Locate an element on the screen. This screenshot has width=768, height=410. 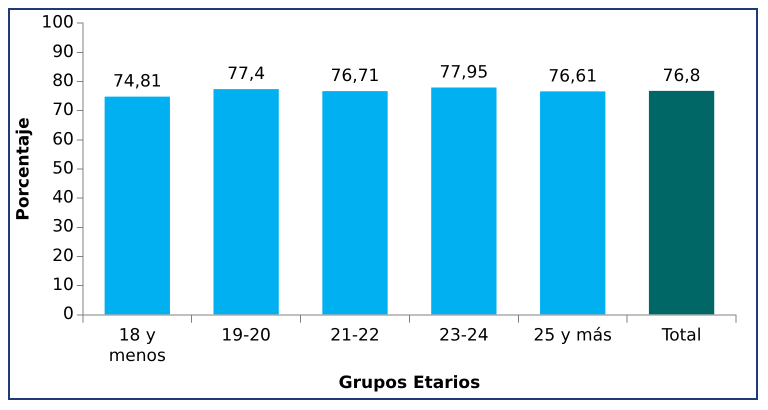
data-label: 76,61 is located at coordinates (573, 76).